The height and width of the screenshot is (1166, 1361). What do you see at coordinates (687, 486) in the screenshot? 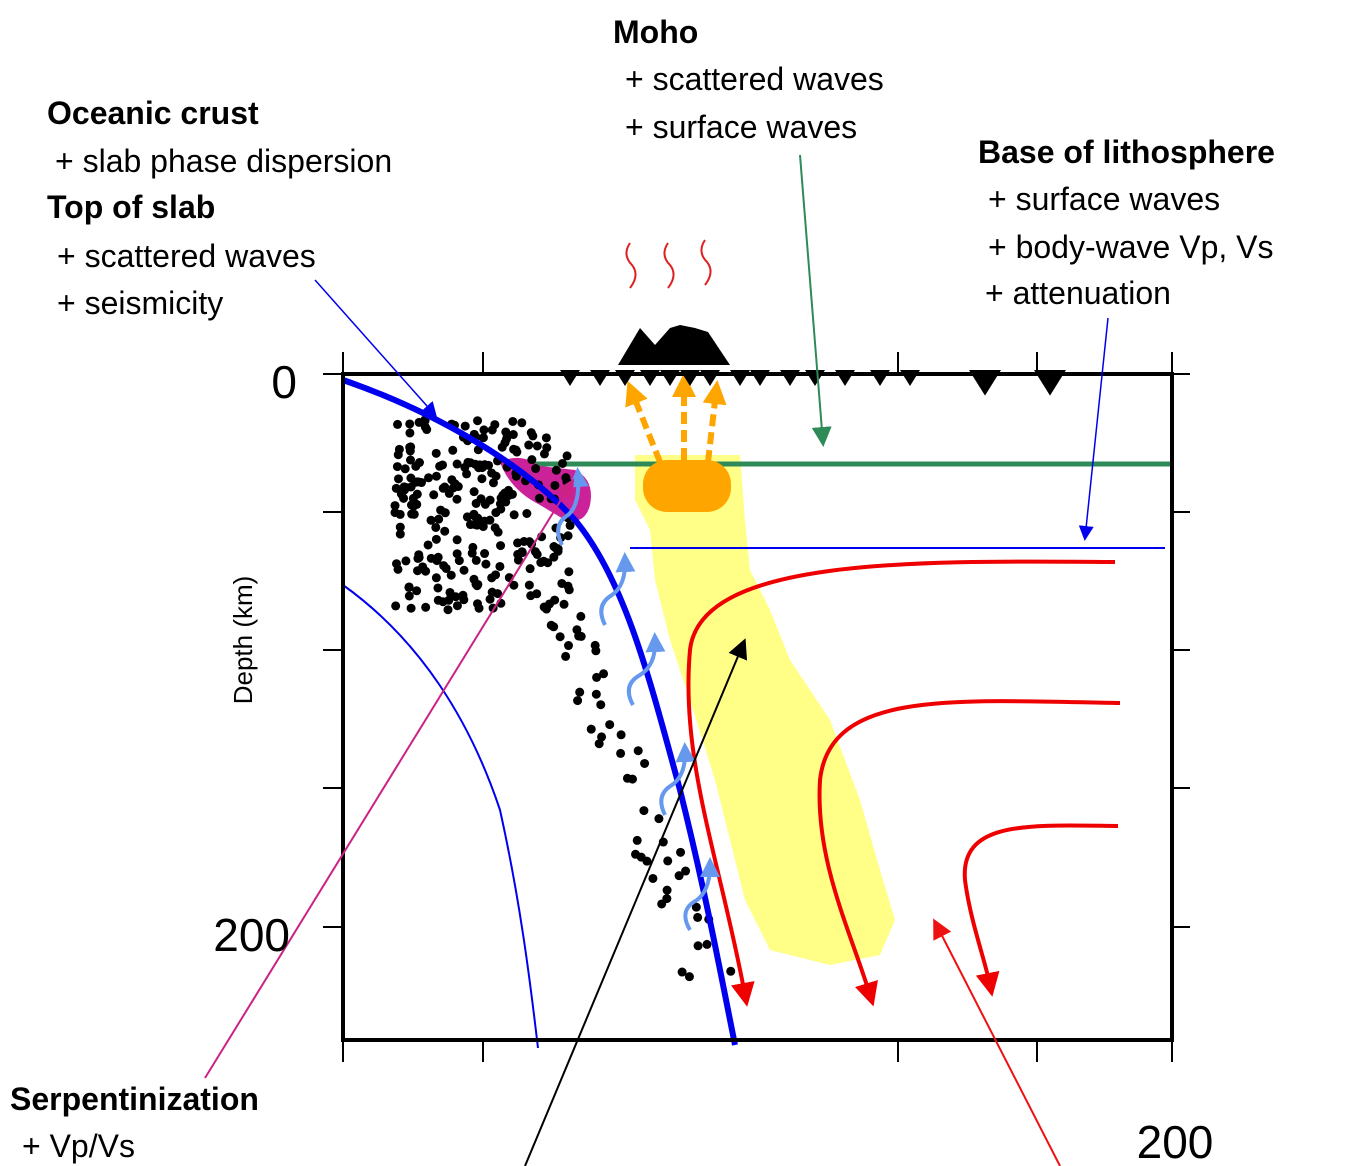
I see `magma-chamber` at bounding box center [687, 486].